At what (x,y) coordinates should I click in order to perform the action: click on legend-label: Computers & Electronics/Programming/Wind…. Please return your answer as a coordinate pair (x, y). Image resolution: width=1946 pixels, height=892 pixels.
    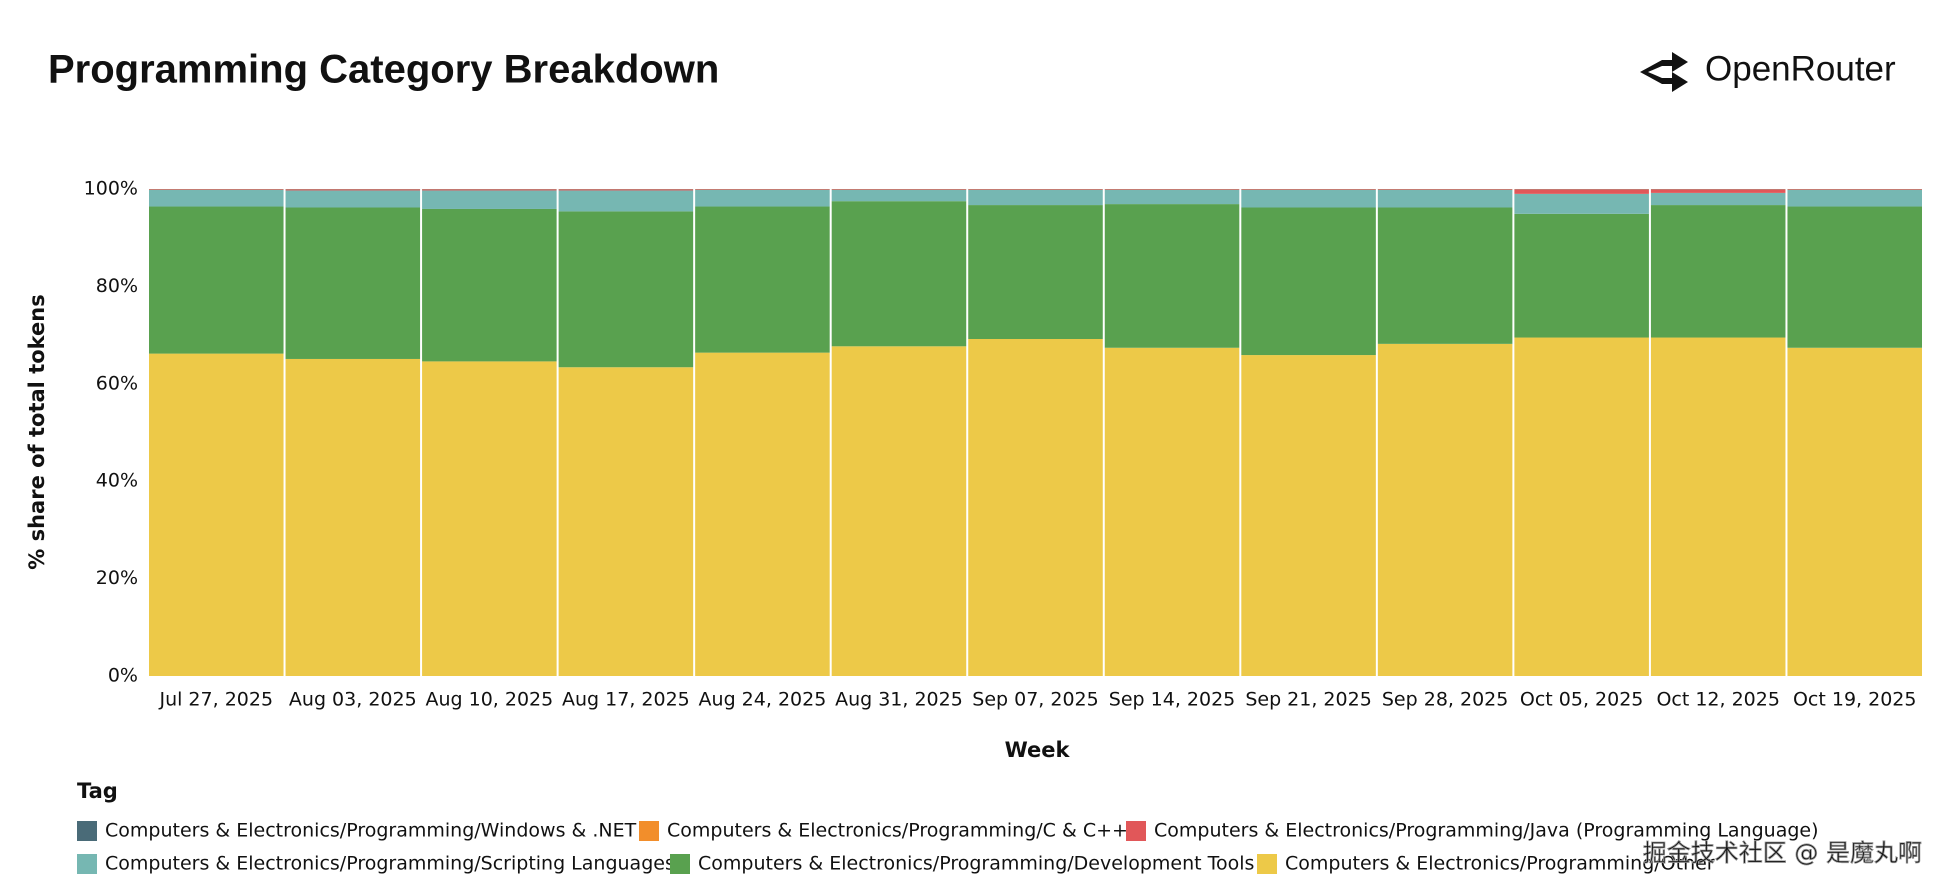
    Looking at the image, I should click on (371, 831).